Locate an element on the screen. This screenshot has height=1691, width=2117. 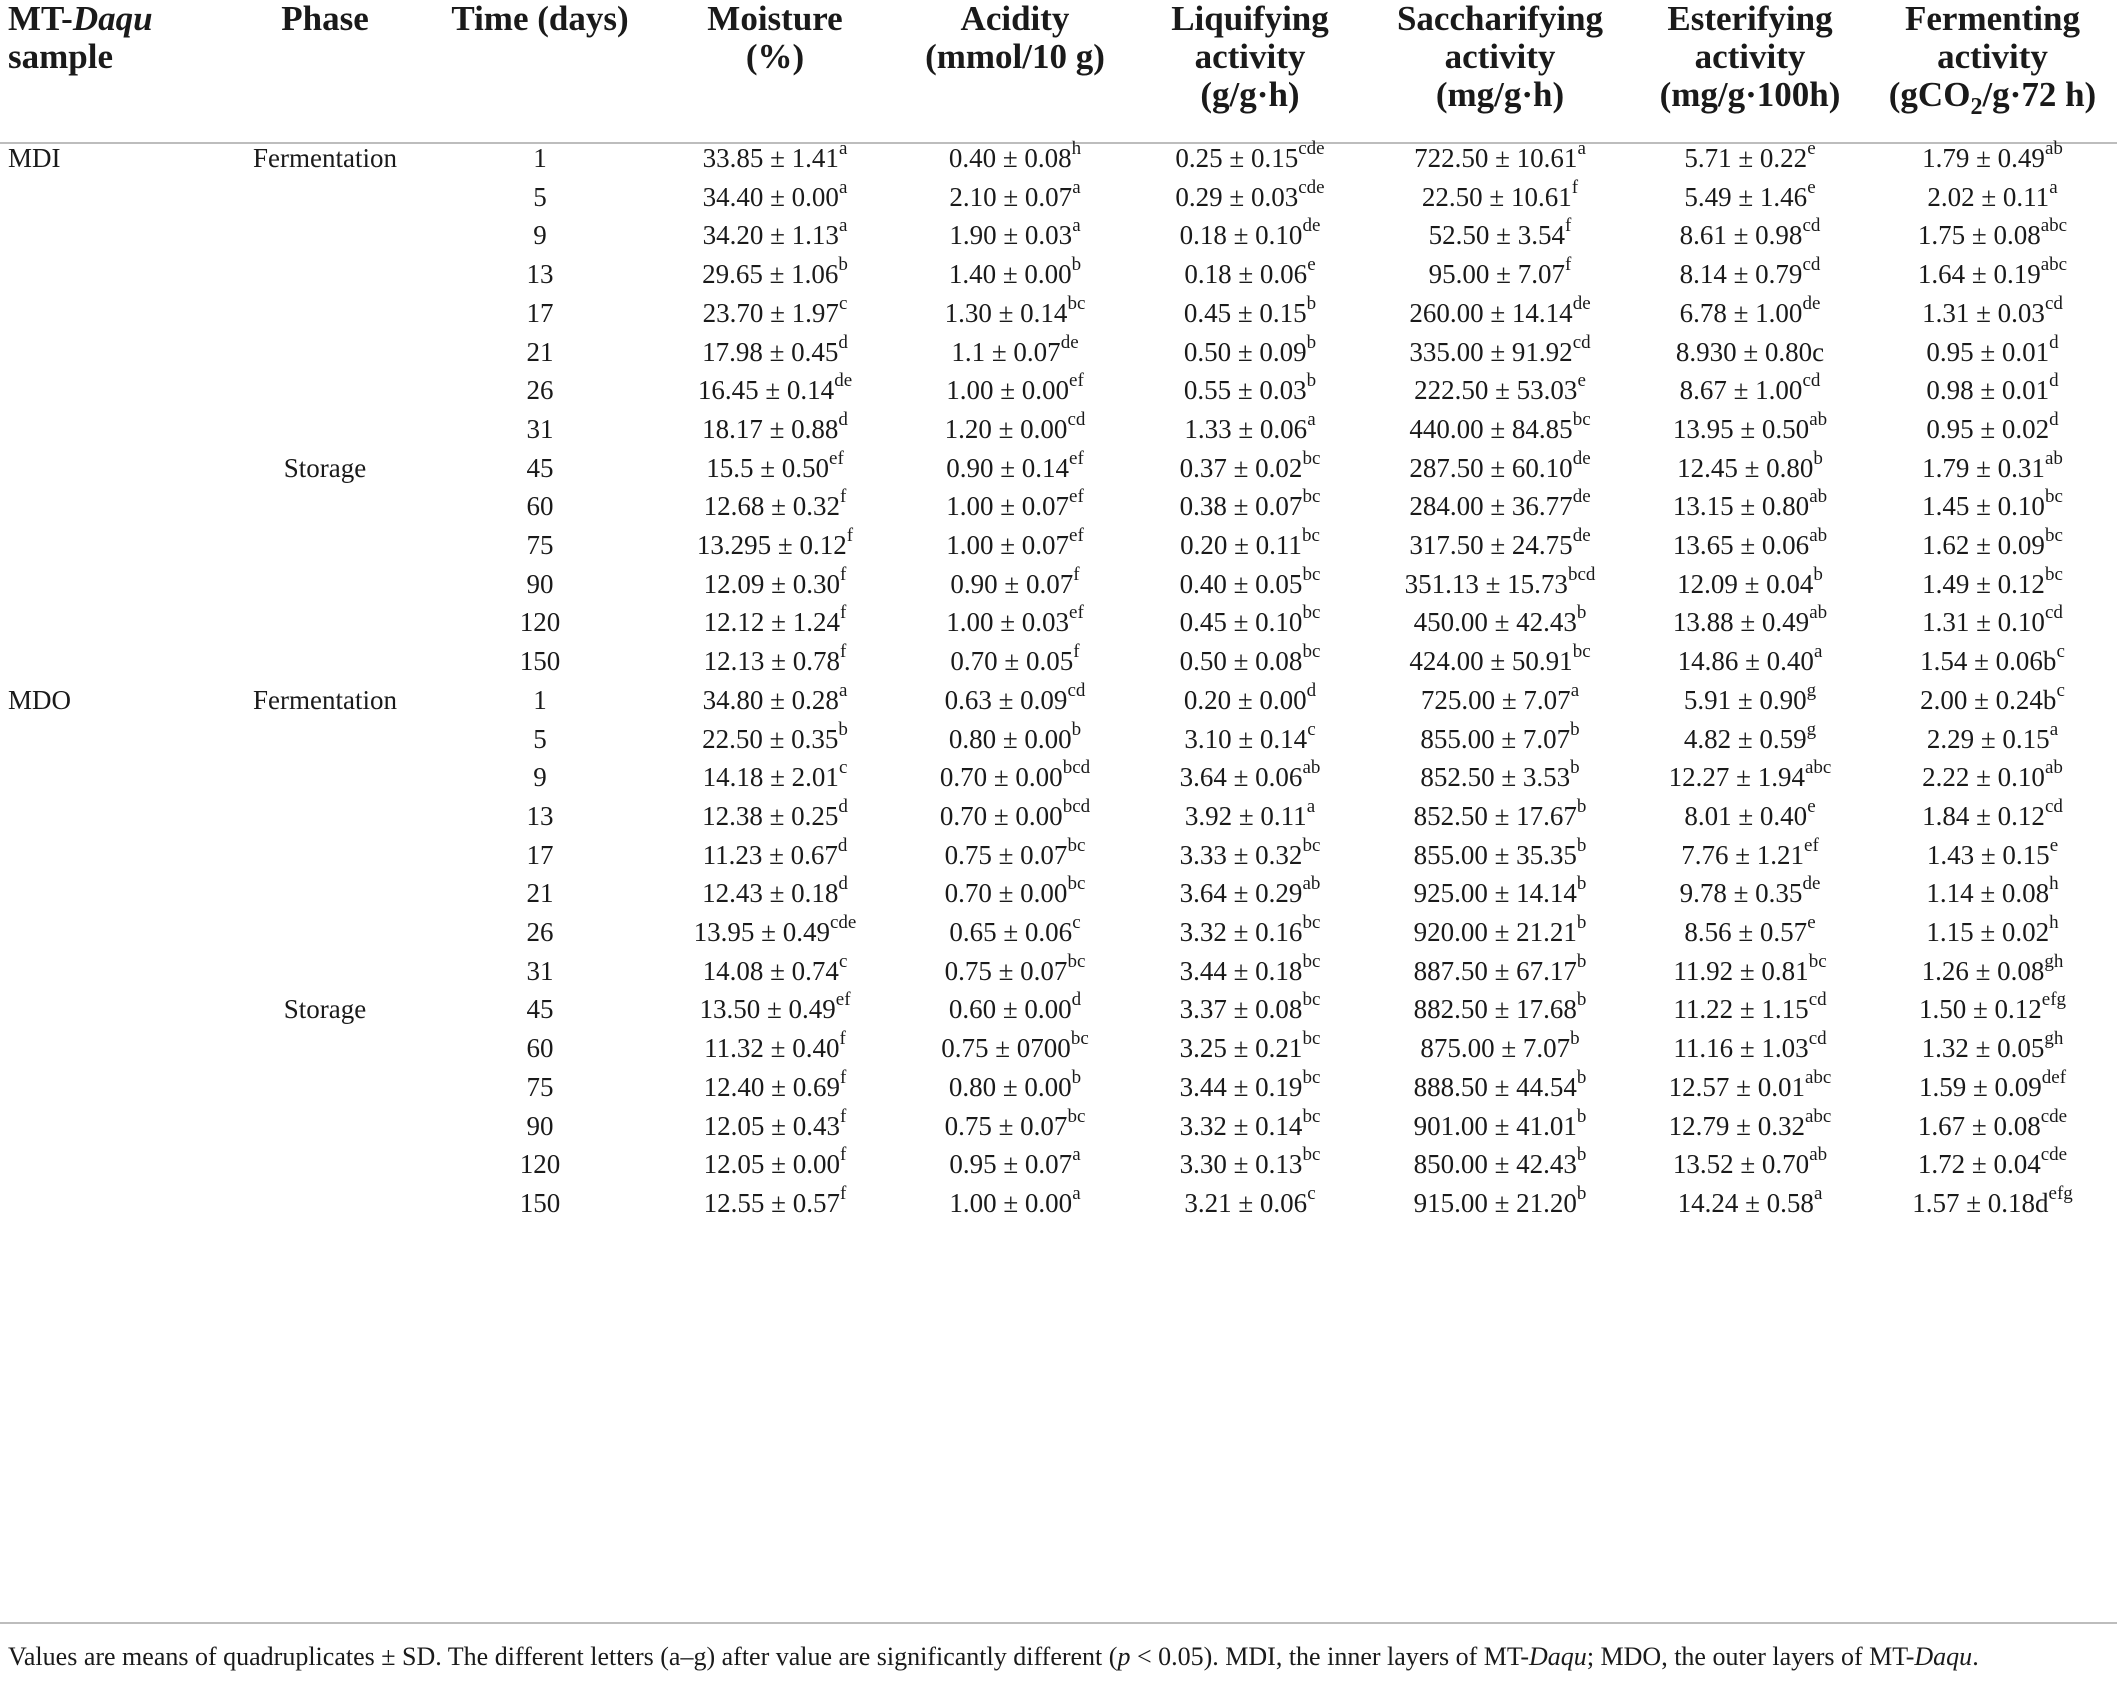
cell-value: 450.00 ± 42.43 is located at coordinates (1495, 622).